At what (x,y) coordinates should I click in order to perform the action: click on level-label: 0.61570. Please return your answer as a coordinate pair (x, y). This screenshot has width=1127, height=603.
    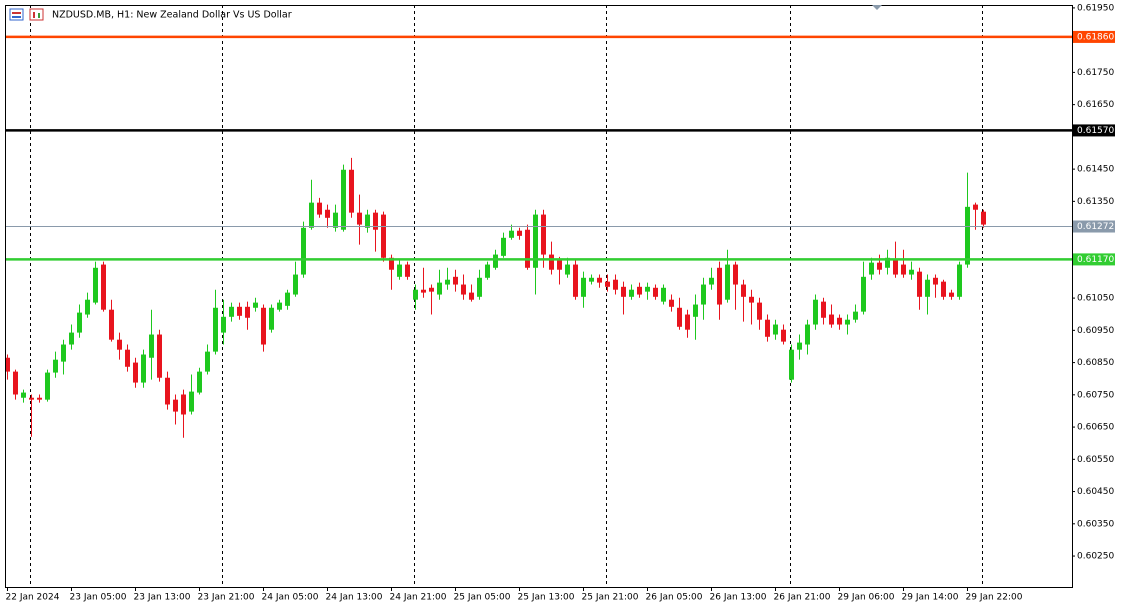
    Looking at the image, I should click on (1095, 131).